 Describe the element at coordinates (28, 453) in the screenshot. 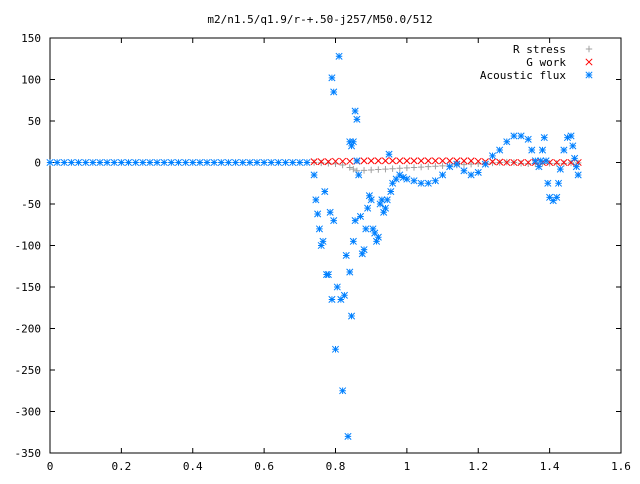

I see `y-tick-label: -350` at that location.